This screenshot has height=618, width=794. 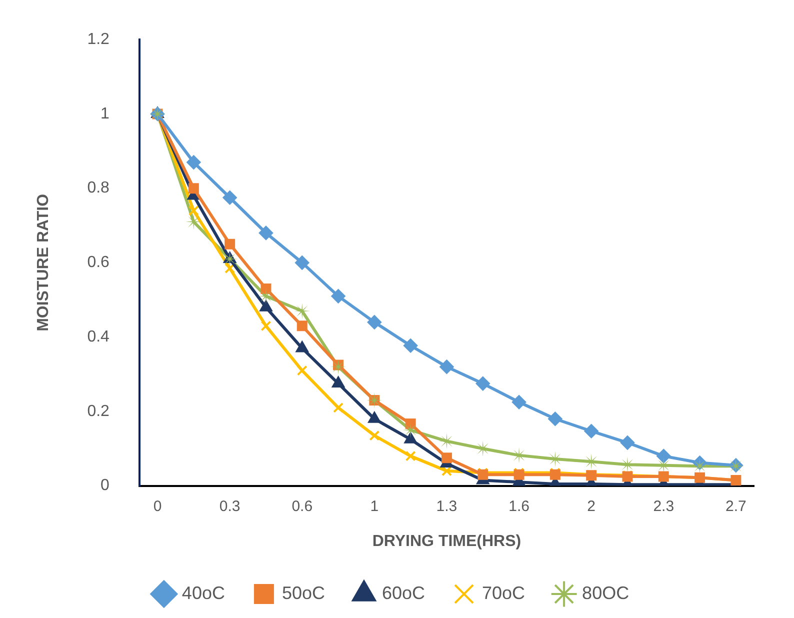 What do you see at coordinates (229, 506) in the screenshot?
I see `x-tick-label: 0.3` at bounding box center [229, 506].